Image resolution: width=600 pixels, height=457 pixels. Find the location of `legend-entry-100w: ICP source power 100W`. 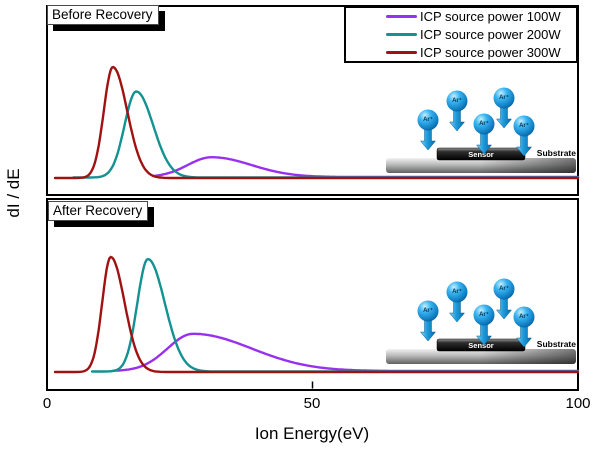

legend-entry-100w: ICP source power 100W is located at coordinates (481, 17).